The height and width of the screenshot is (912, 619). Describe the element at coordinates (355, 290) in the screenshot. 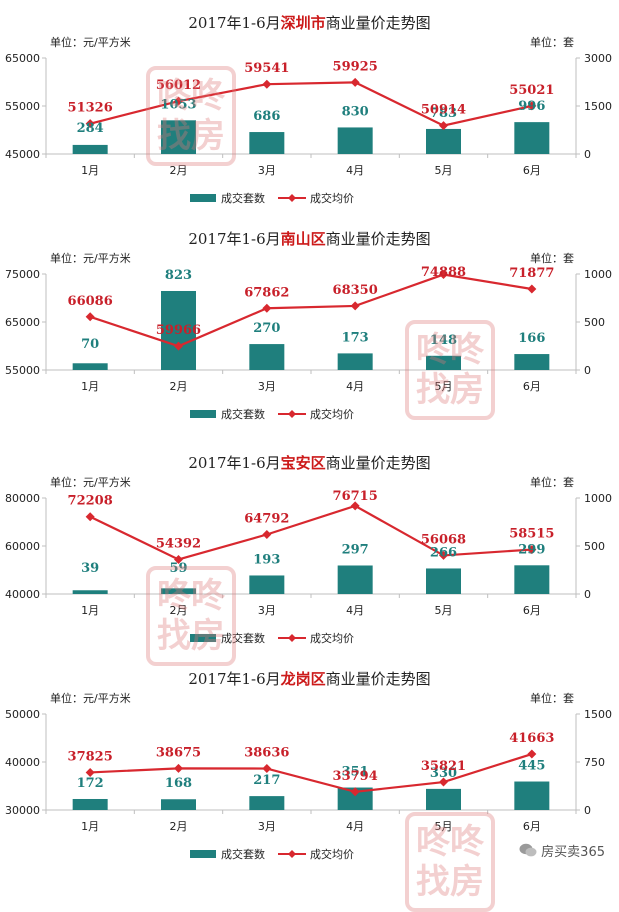

I see `price-value-label: 68350` at that location.